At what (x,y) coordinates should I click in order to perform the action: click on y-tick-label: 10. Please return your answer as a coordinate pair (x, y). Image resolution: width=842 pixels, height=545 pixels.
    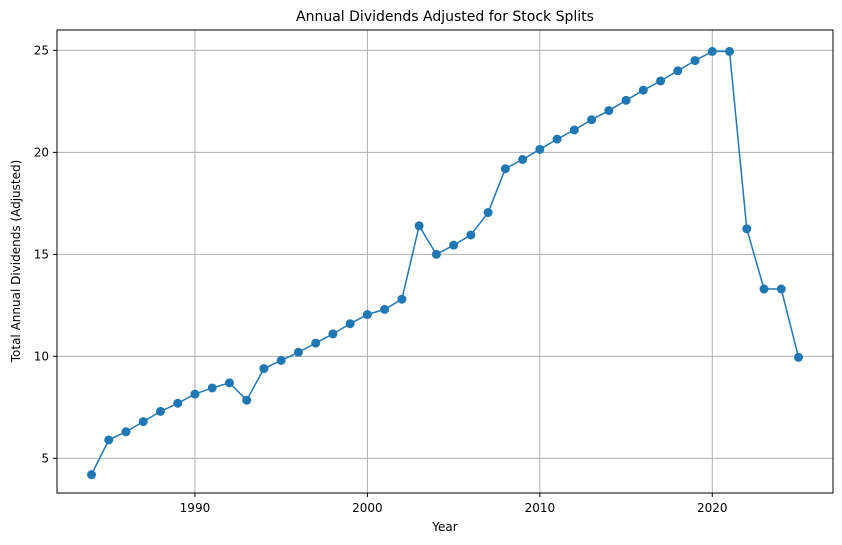
    Looking at the image, I should click on (41, 356).